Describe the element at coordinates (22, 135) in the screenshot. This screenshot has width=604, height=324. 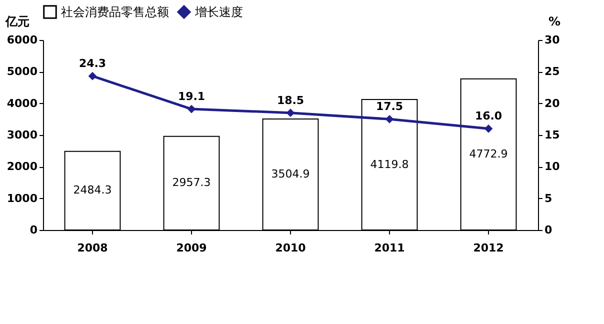
I see `y-tick-label: 3000` at that location.